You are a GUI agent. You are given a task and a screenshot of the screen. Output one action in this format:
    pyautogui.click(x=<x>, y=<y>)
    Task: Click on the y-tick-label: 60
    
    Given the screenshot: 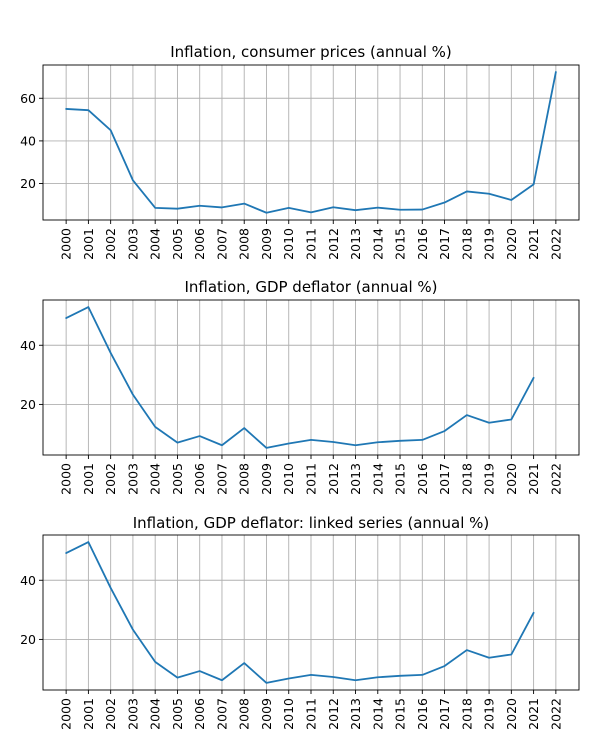 What is the action you would take?
    pyautogui.click(x=28, y=98)
    